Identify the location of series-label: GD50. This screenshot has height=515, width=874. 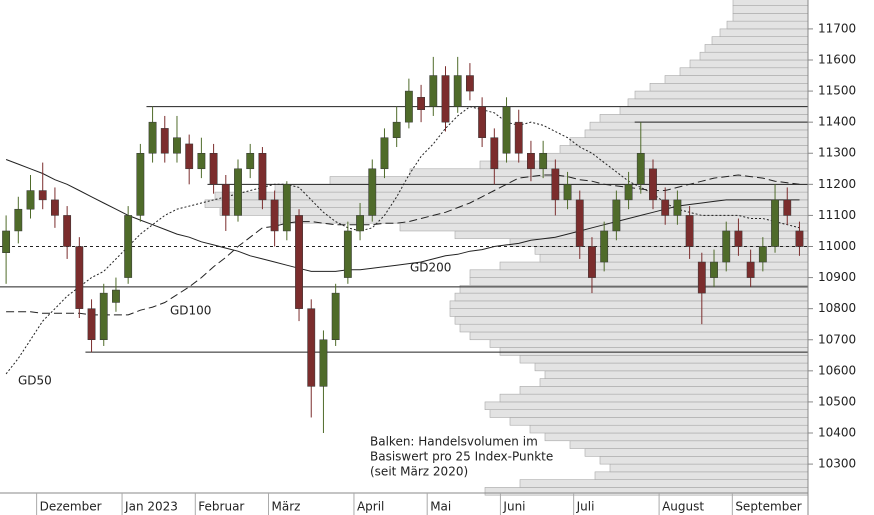
(35, 381).